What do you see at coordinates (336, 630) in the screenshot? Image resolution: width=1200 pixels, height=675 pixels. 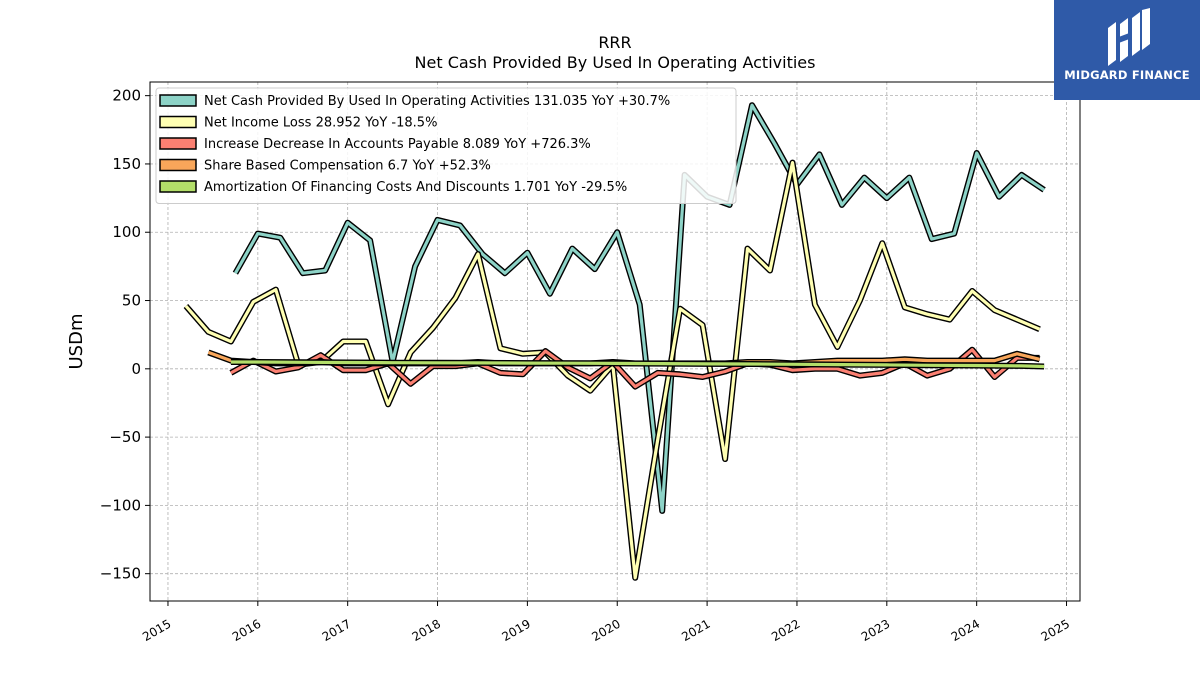 I see `x-tick-label: 2017` at bounding box center [336, 630].